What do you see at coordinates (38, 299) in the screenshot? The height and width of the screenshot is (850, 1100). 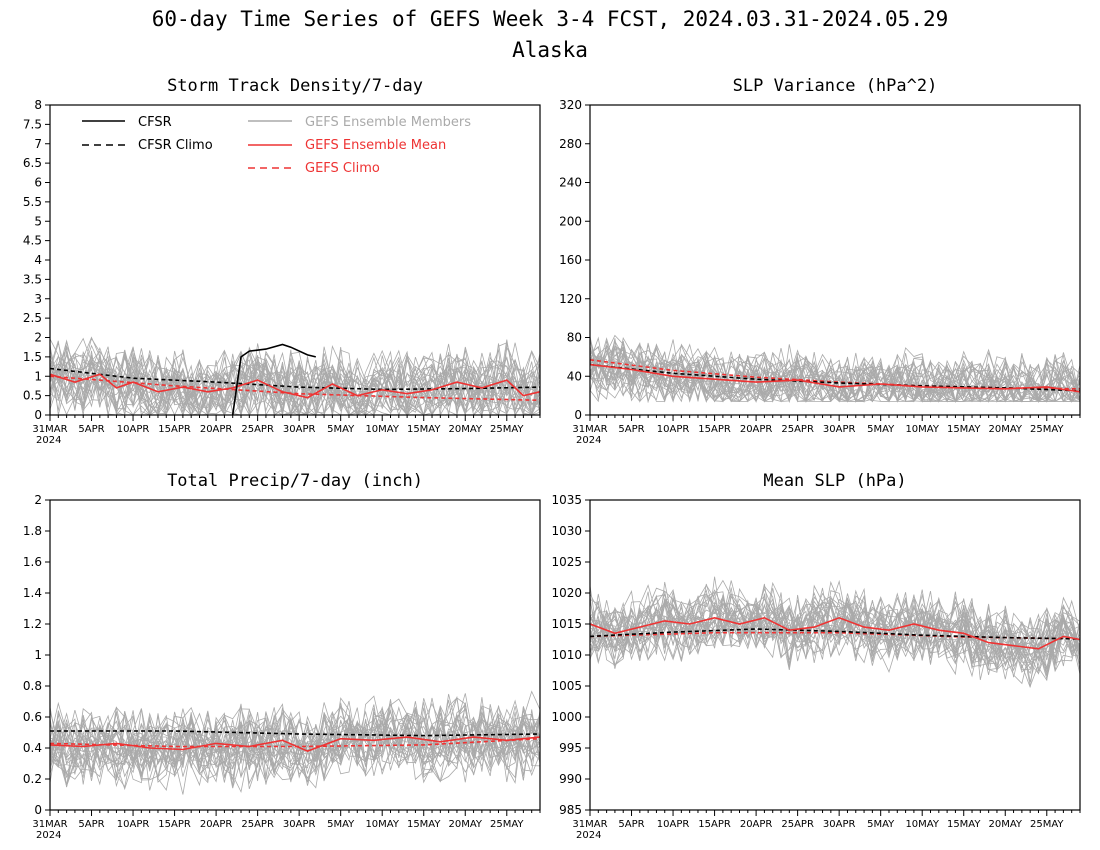 I see `y-tick-label: 3` at bounding box center [38, 299].